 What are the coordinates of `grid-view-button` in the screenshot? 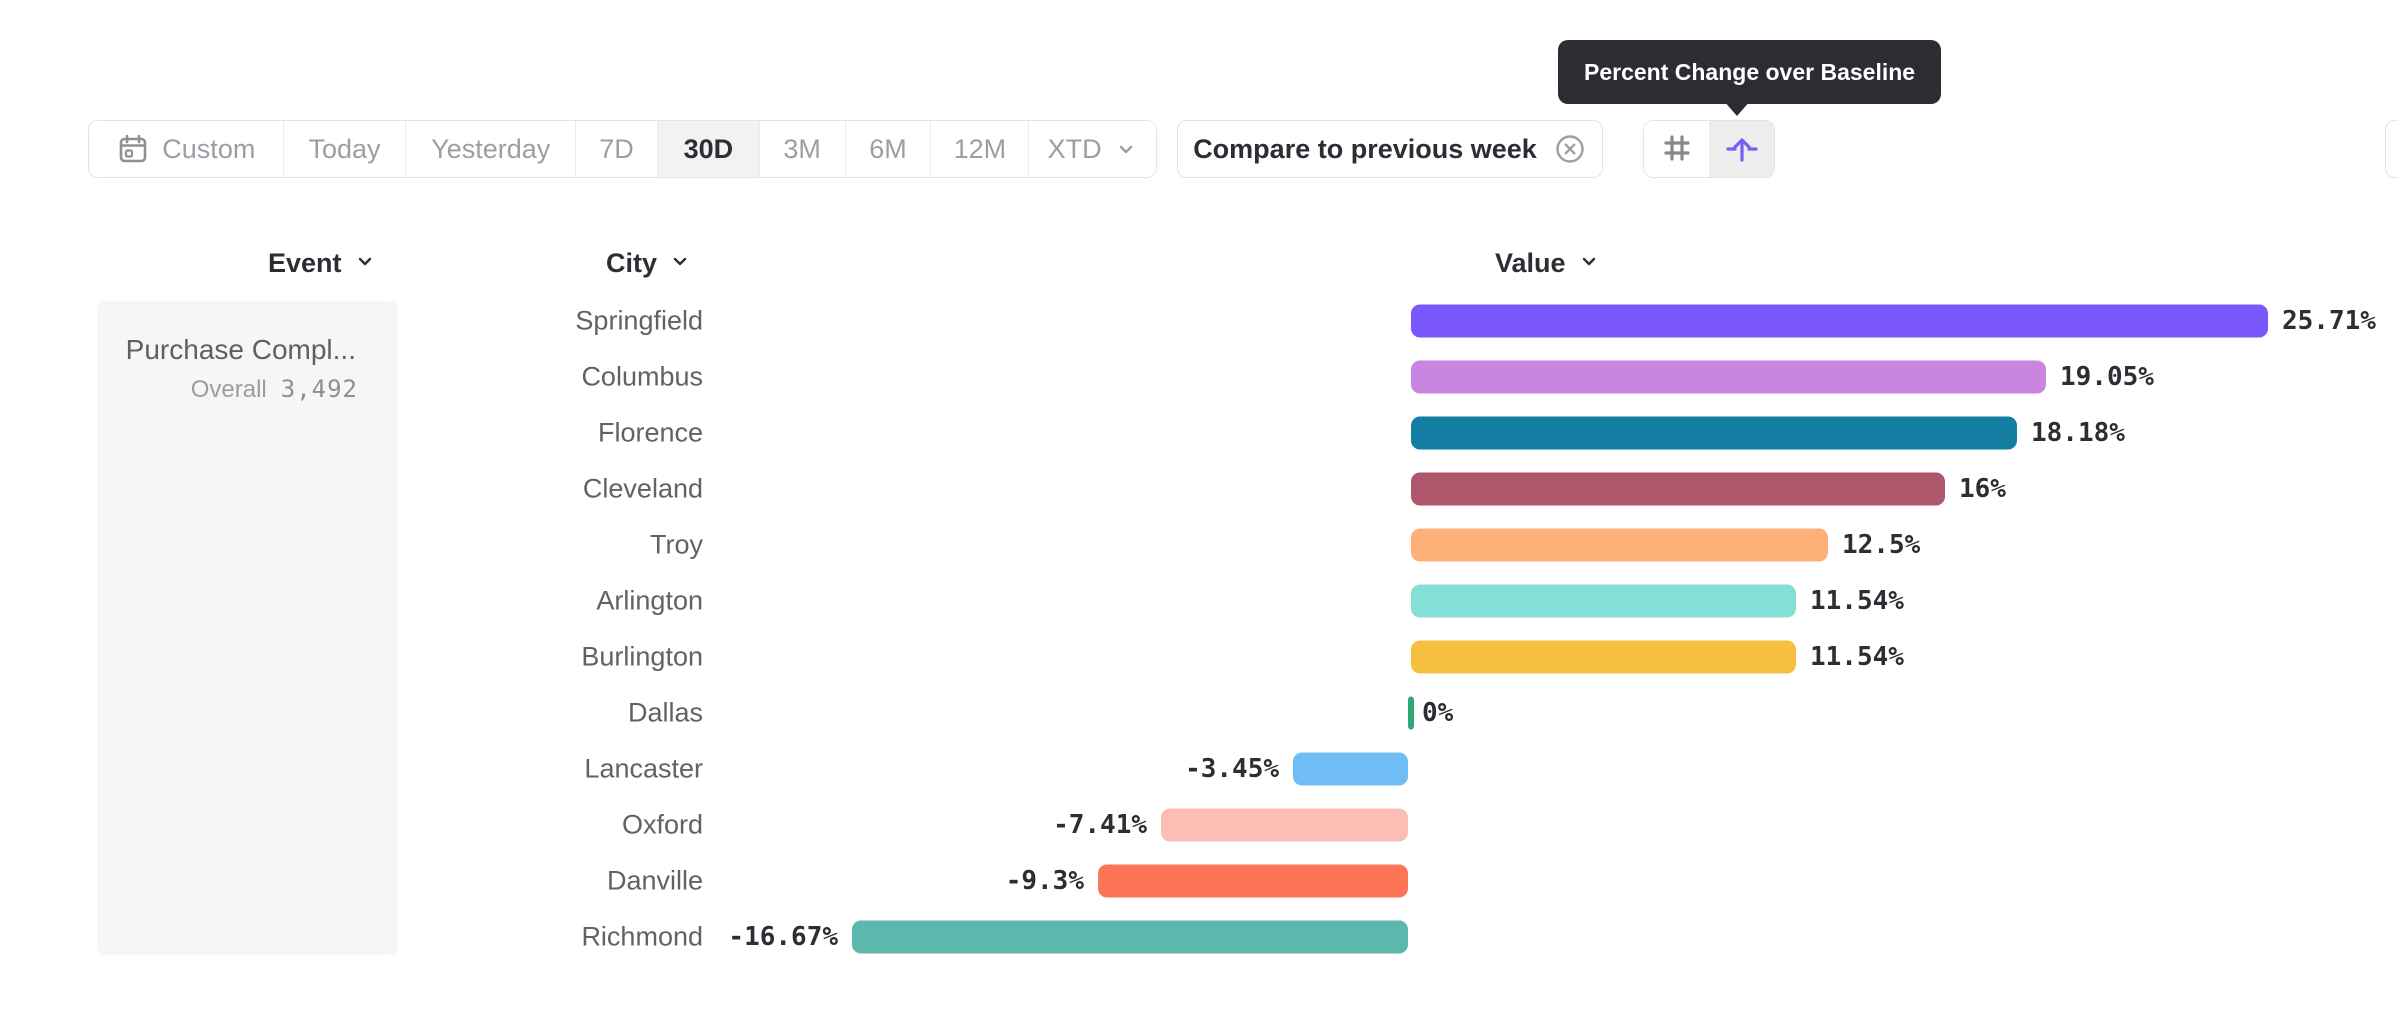 It's located at (1676, 149).